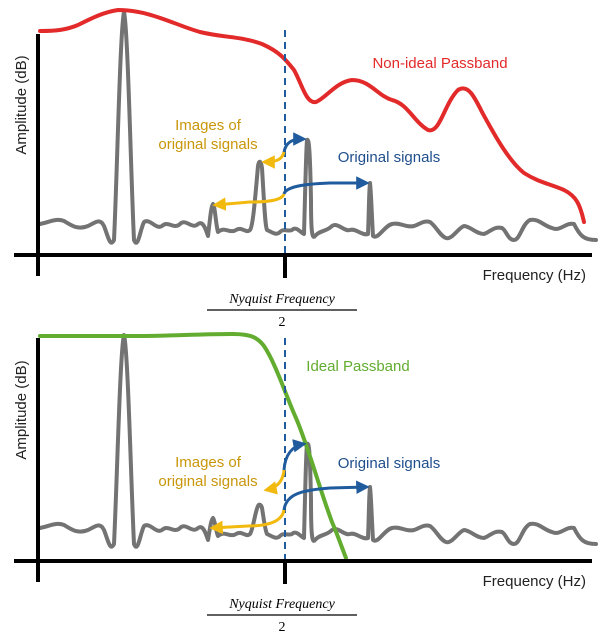  Describe the element at coordinates (357, 366) in the screenshot. I see `passband-label: Ideal Passband` at that location.